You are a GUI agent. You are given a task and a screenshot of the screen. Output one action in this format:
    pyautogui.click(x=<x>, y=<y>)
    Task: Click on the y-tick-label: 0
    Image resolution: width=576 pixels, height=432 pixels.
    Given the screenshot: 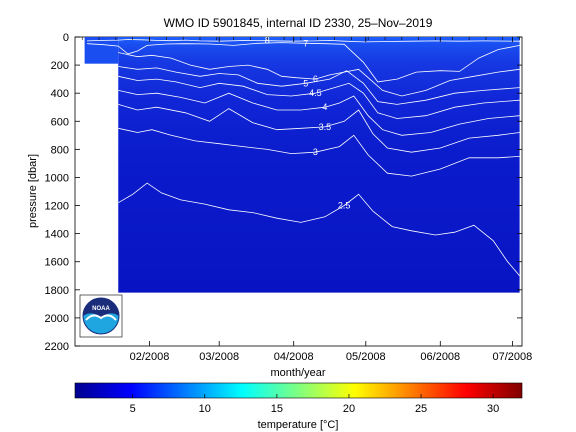 What is the action you would take?
    pyautogui.click(x=66, y=38)
    